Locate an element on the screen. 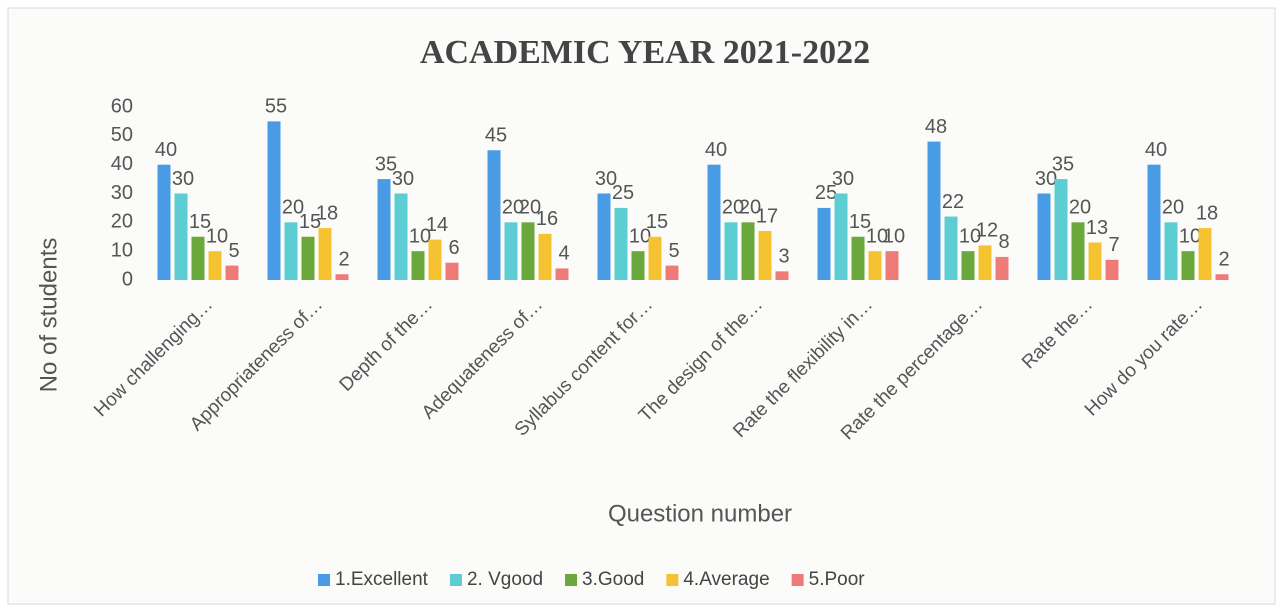 This screenshot has width=1283, height=612. data-label: 13 is located at coordinates (1097, 228).